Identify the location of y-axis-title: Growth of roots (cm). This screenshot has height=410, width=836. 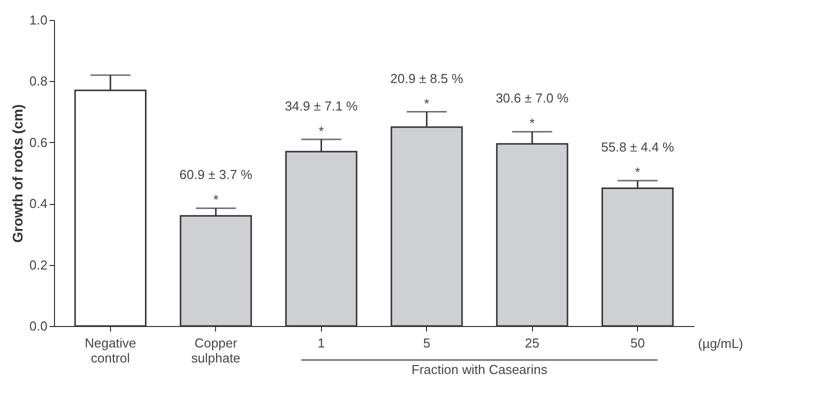
(17, 173).